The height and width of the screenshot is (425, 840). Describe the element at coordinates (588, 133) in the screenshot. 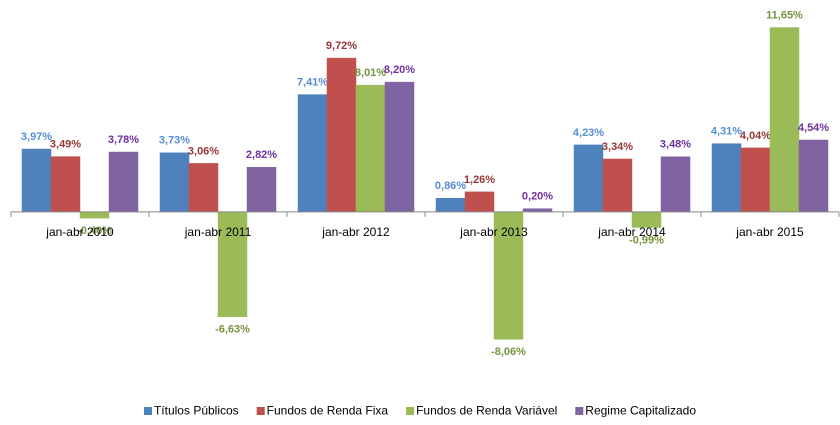

I see `value-label: 4,23%` at that location.